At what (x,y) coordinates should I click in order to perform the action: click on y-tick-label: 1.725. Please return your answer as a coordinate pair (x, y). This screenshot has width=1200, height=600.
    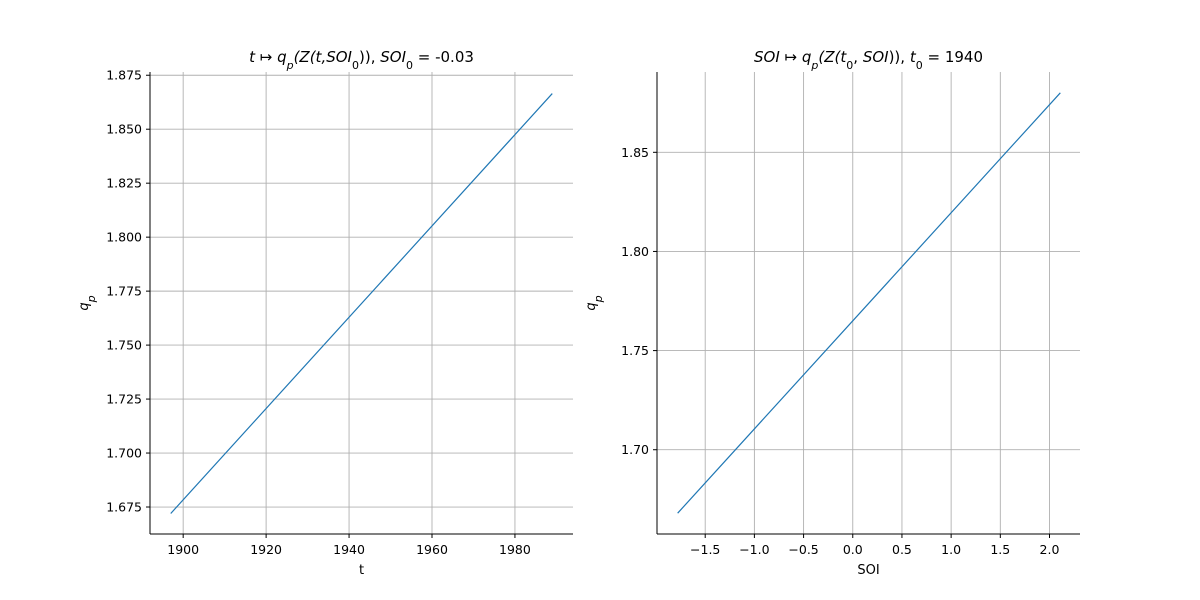
    Looking at the image, I should click on (124, 399).